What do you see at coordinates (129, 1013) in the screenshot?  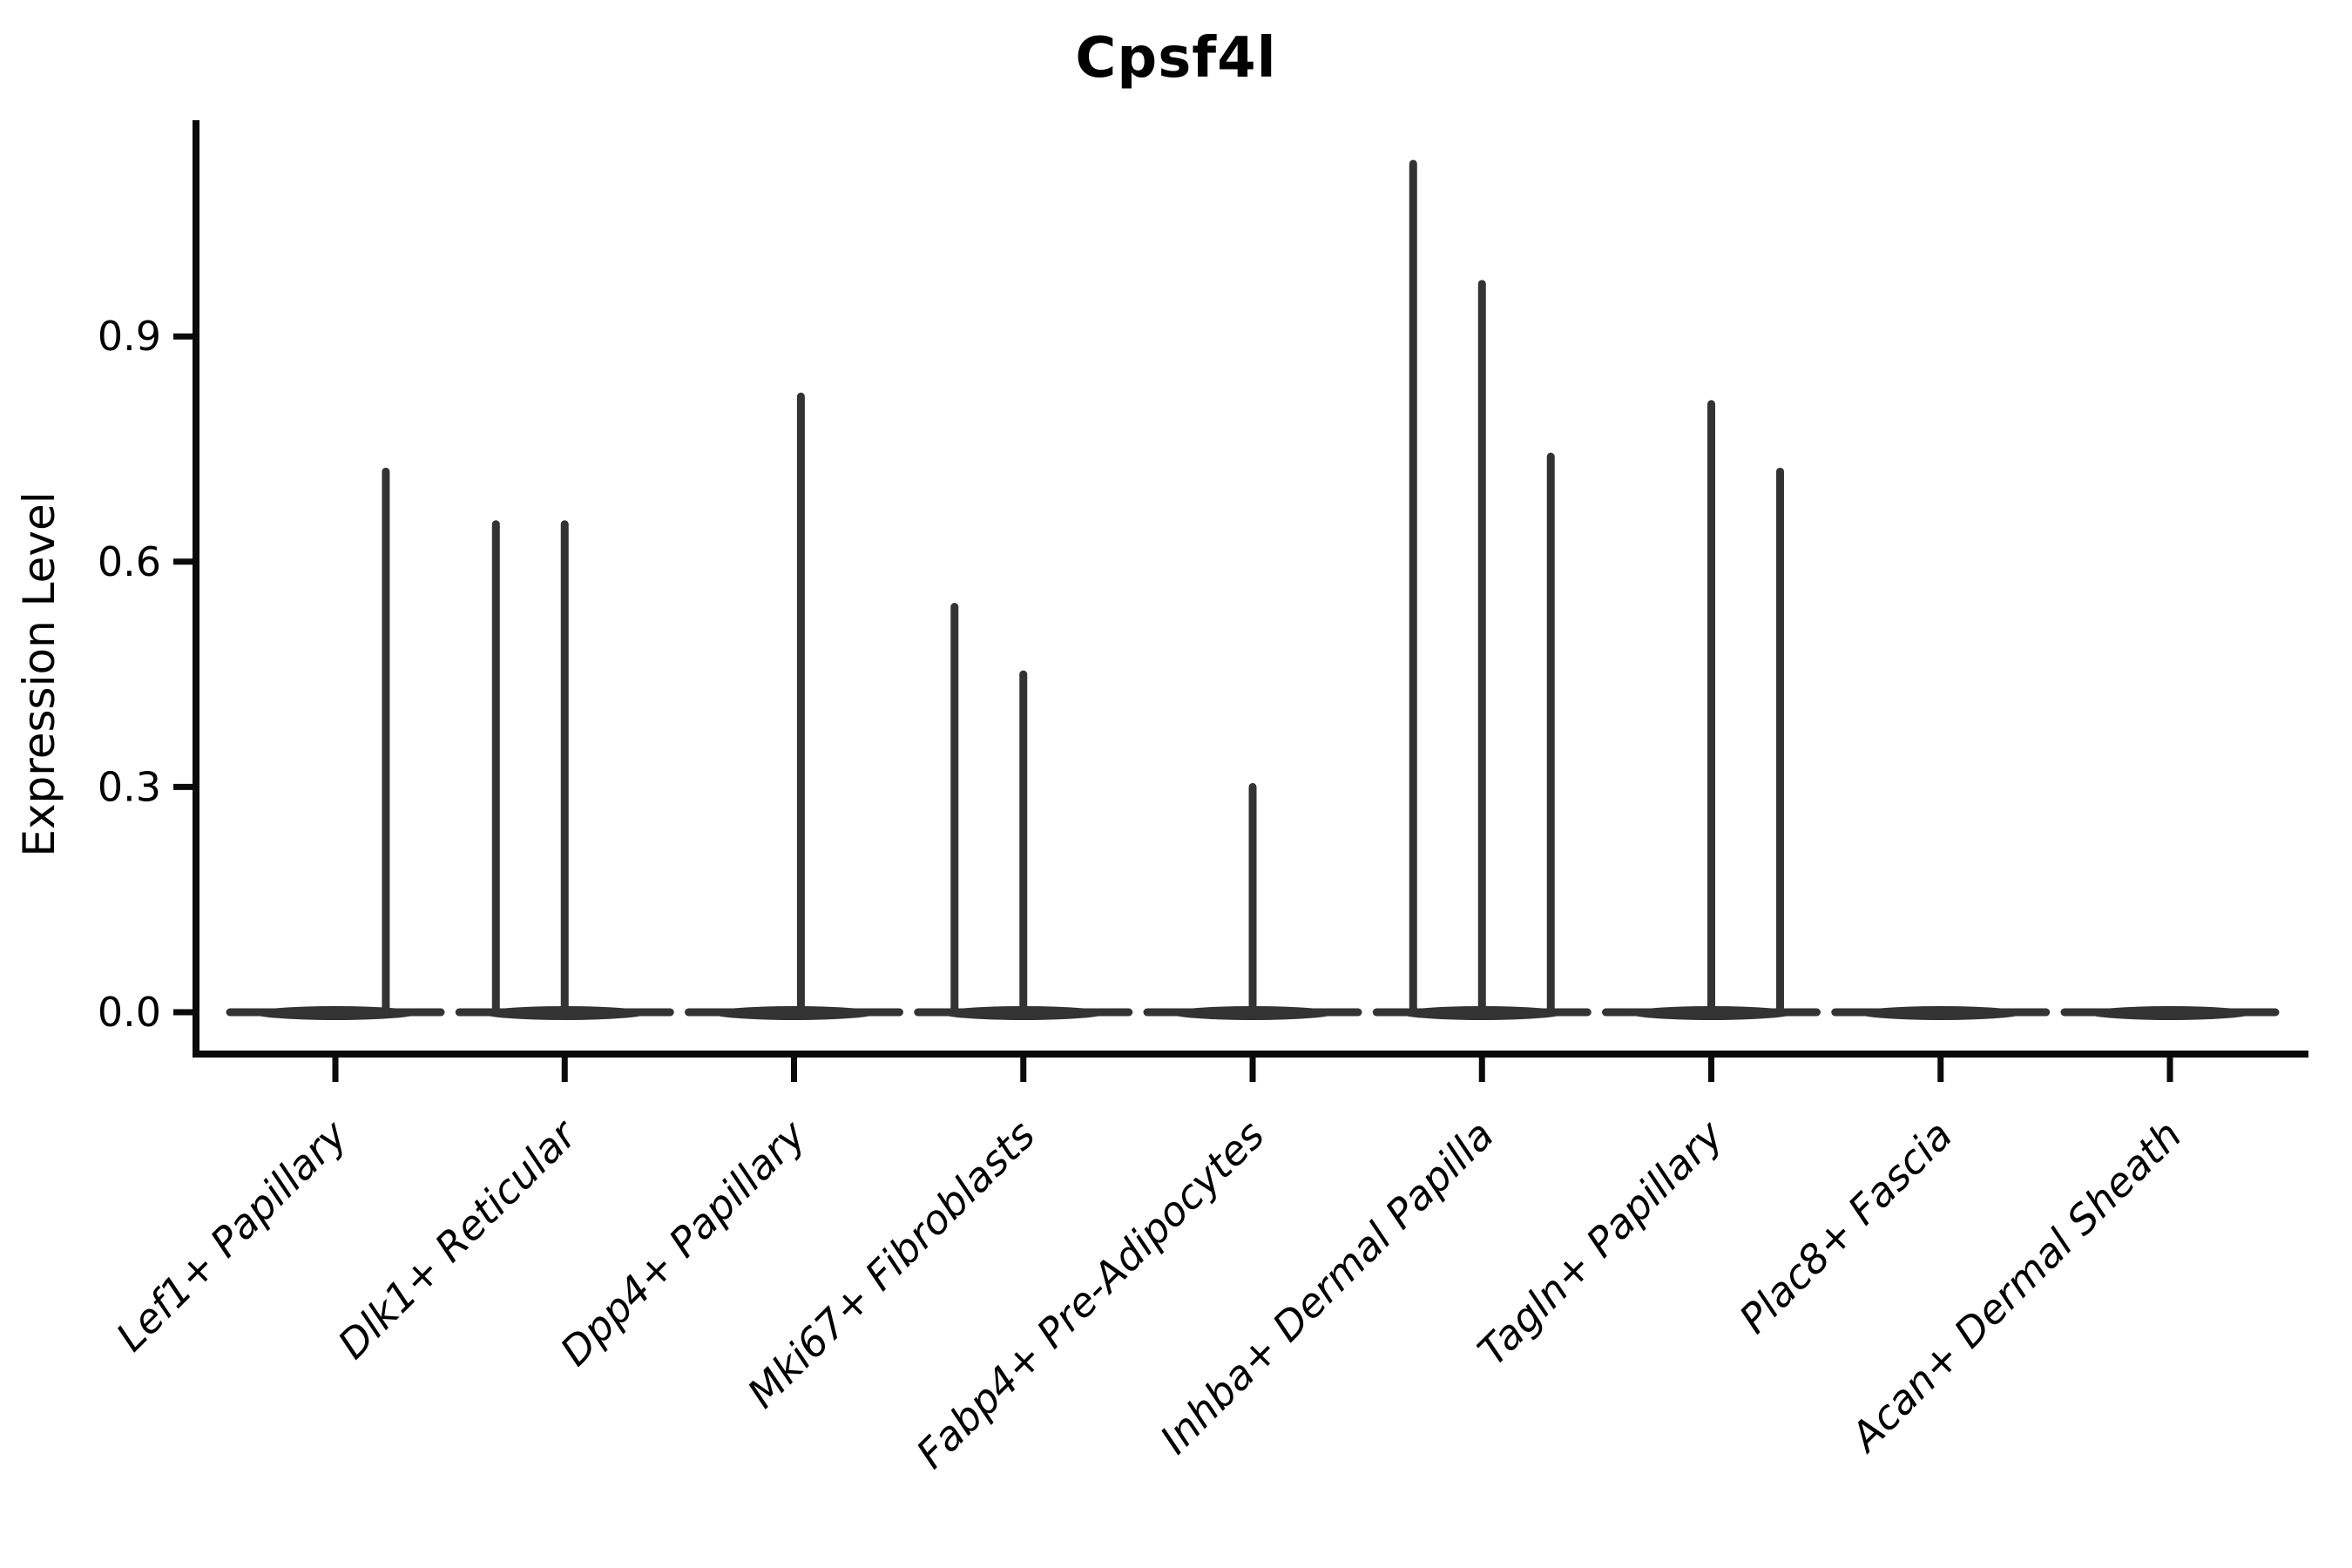 I see `y-tick-label: 0.0` at bounding box center [129, 1013].